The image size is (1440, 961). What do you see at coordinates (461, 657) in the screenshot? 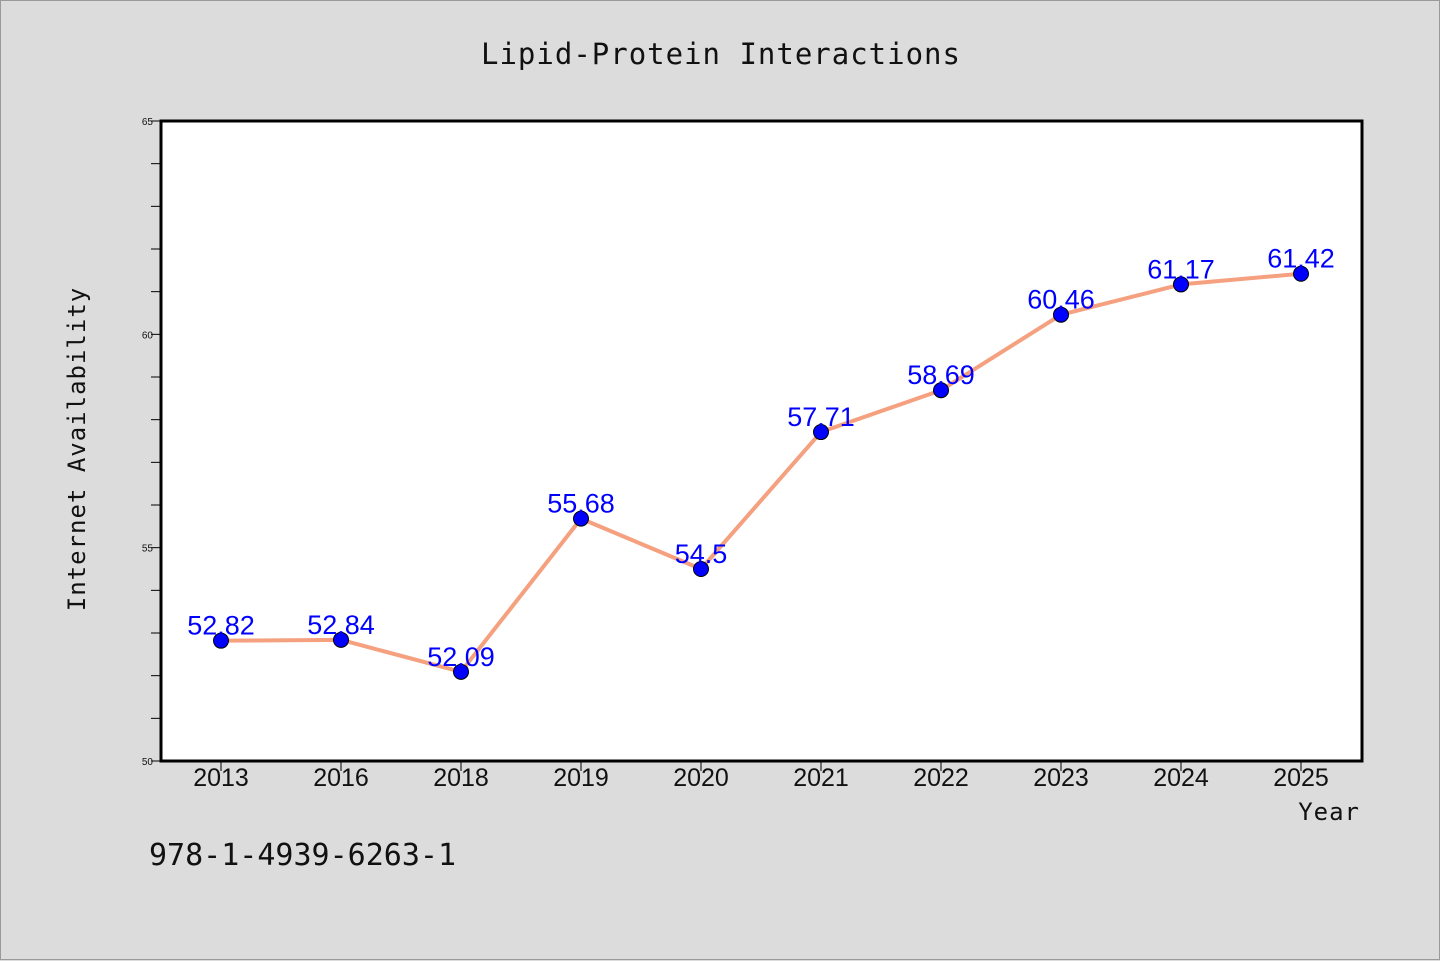
I see `data-label: 52.09` at bounding box center [461, 657].